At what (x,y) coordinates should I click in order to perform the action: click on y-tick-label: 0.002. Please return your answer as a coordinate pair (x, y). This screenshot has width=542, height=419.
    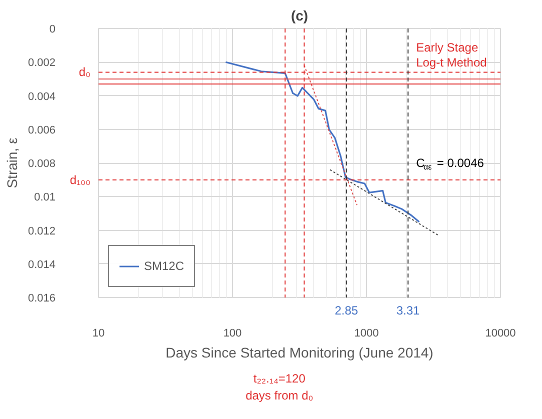
    Looking at the image, I should click on (42, 63).